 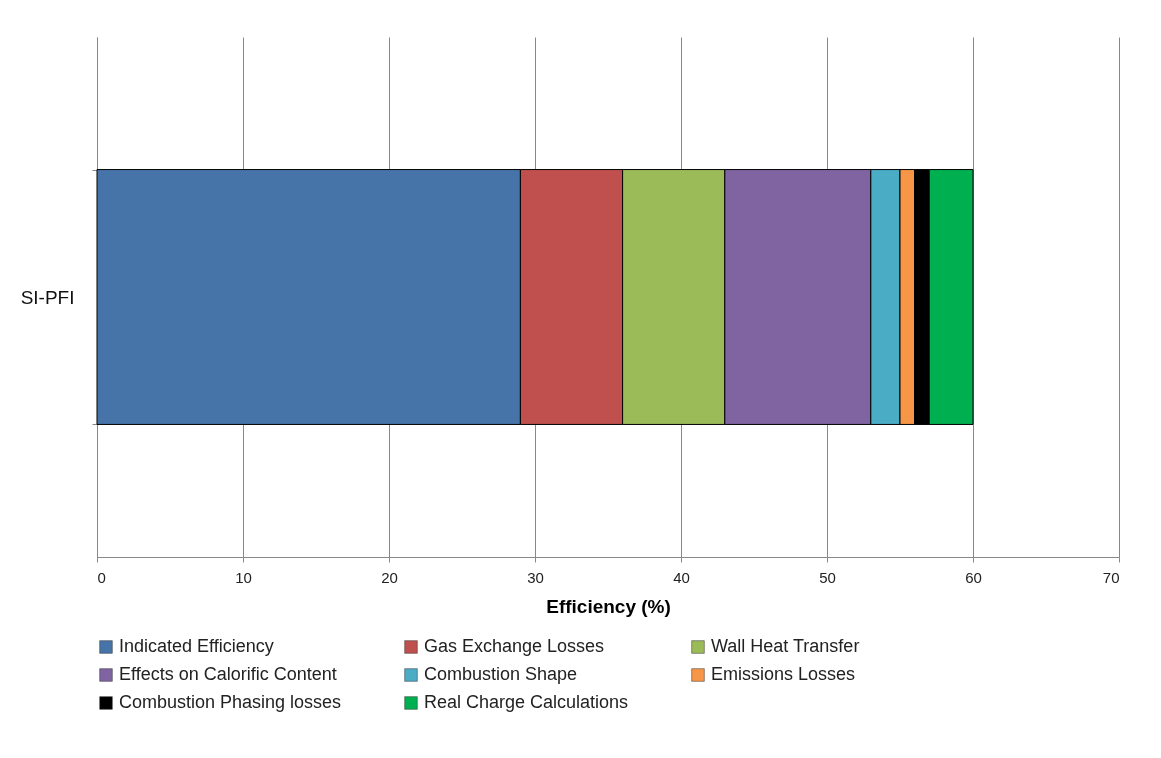 What do you see at coordinates (783, 674) in the screenshot?
I see `legend-label: Emissions Losses` at bounding box center [783, 674].